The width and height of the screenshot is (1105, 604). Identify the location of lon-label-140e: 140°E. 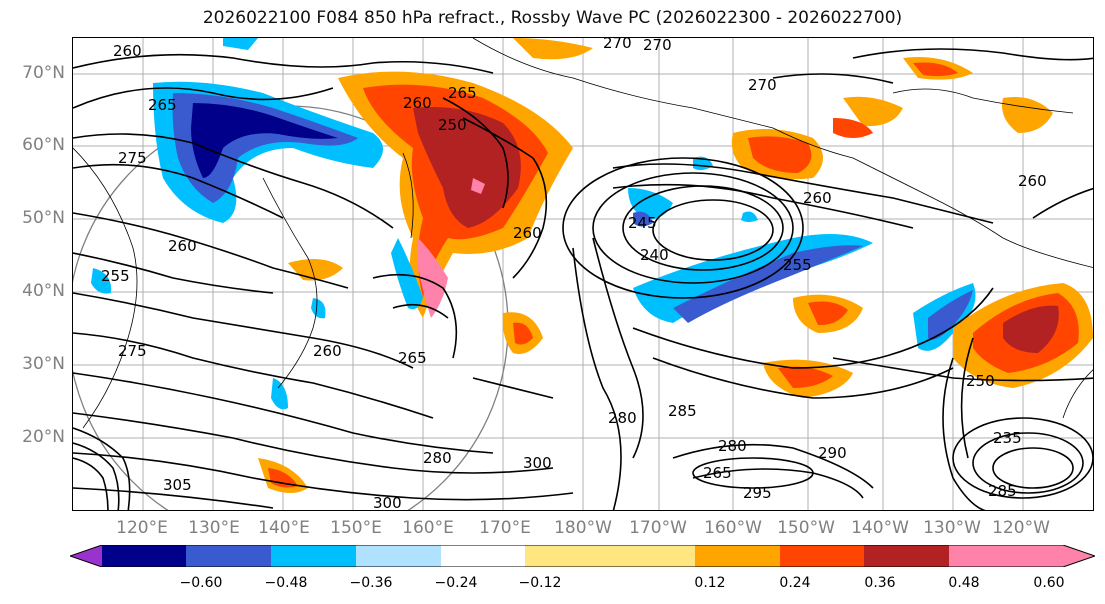
(284, 528).